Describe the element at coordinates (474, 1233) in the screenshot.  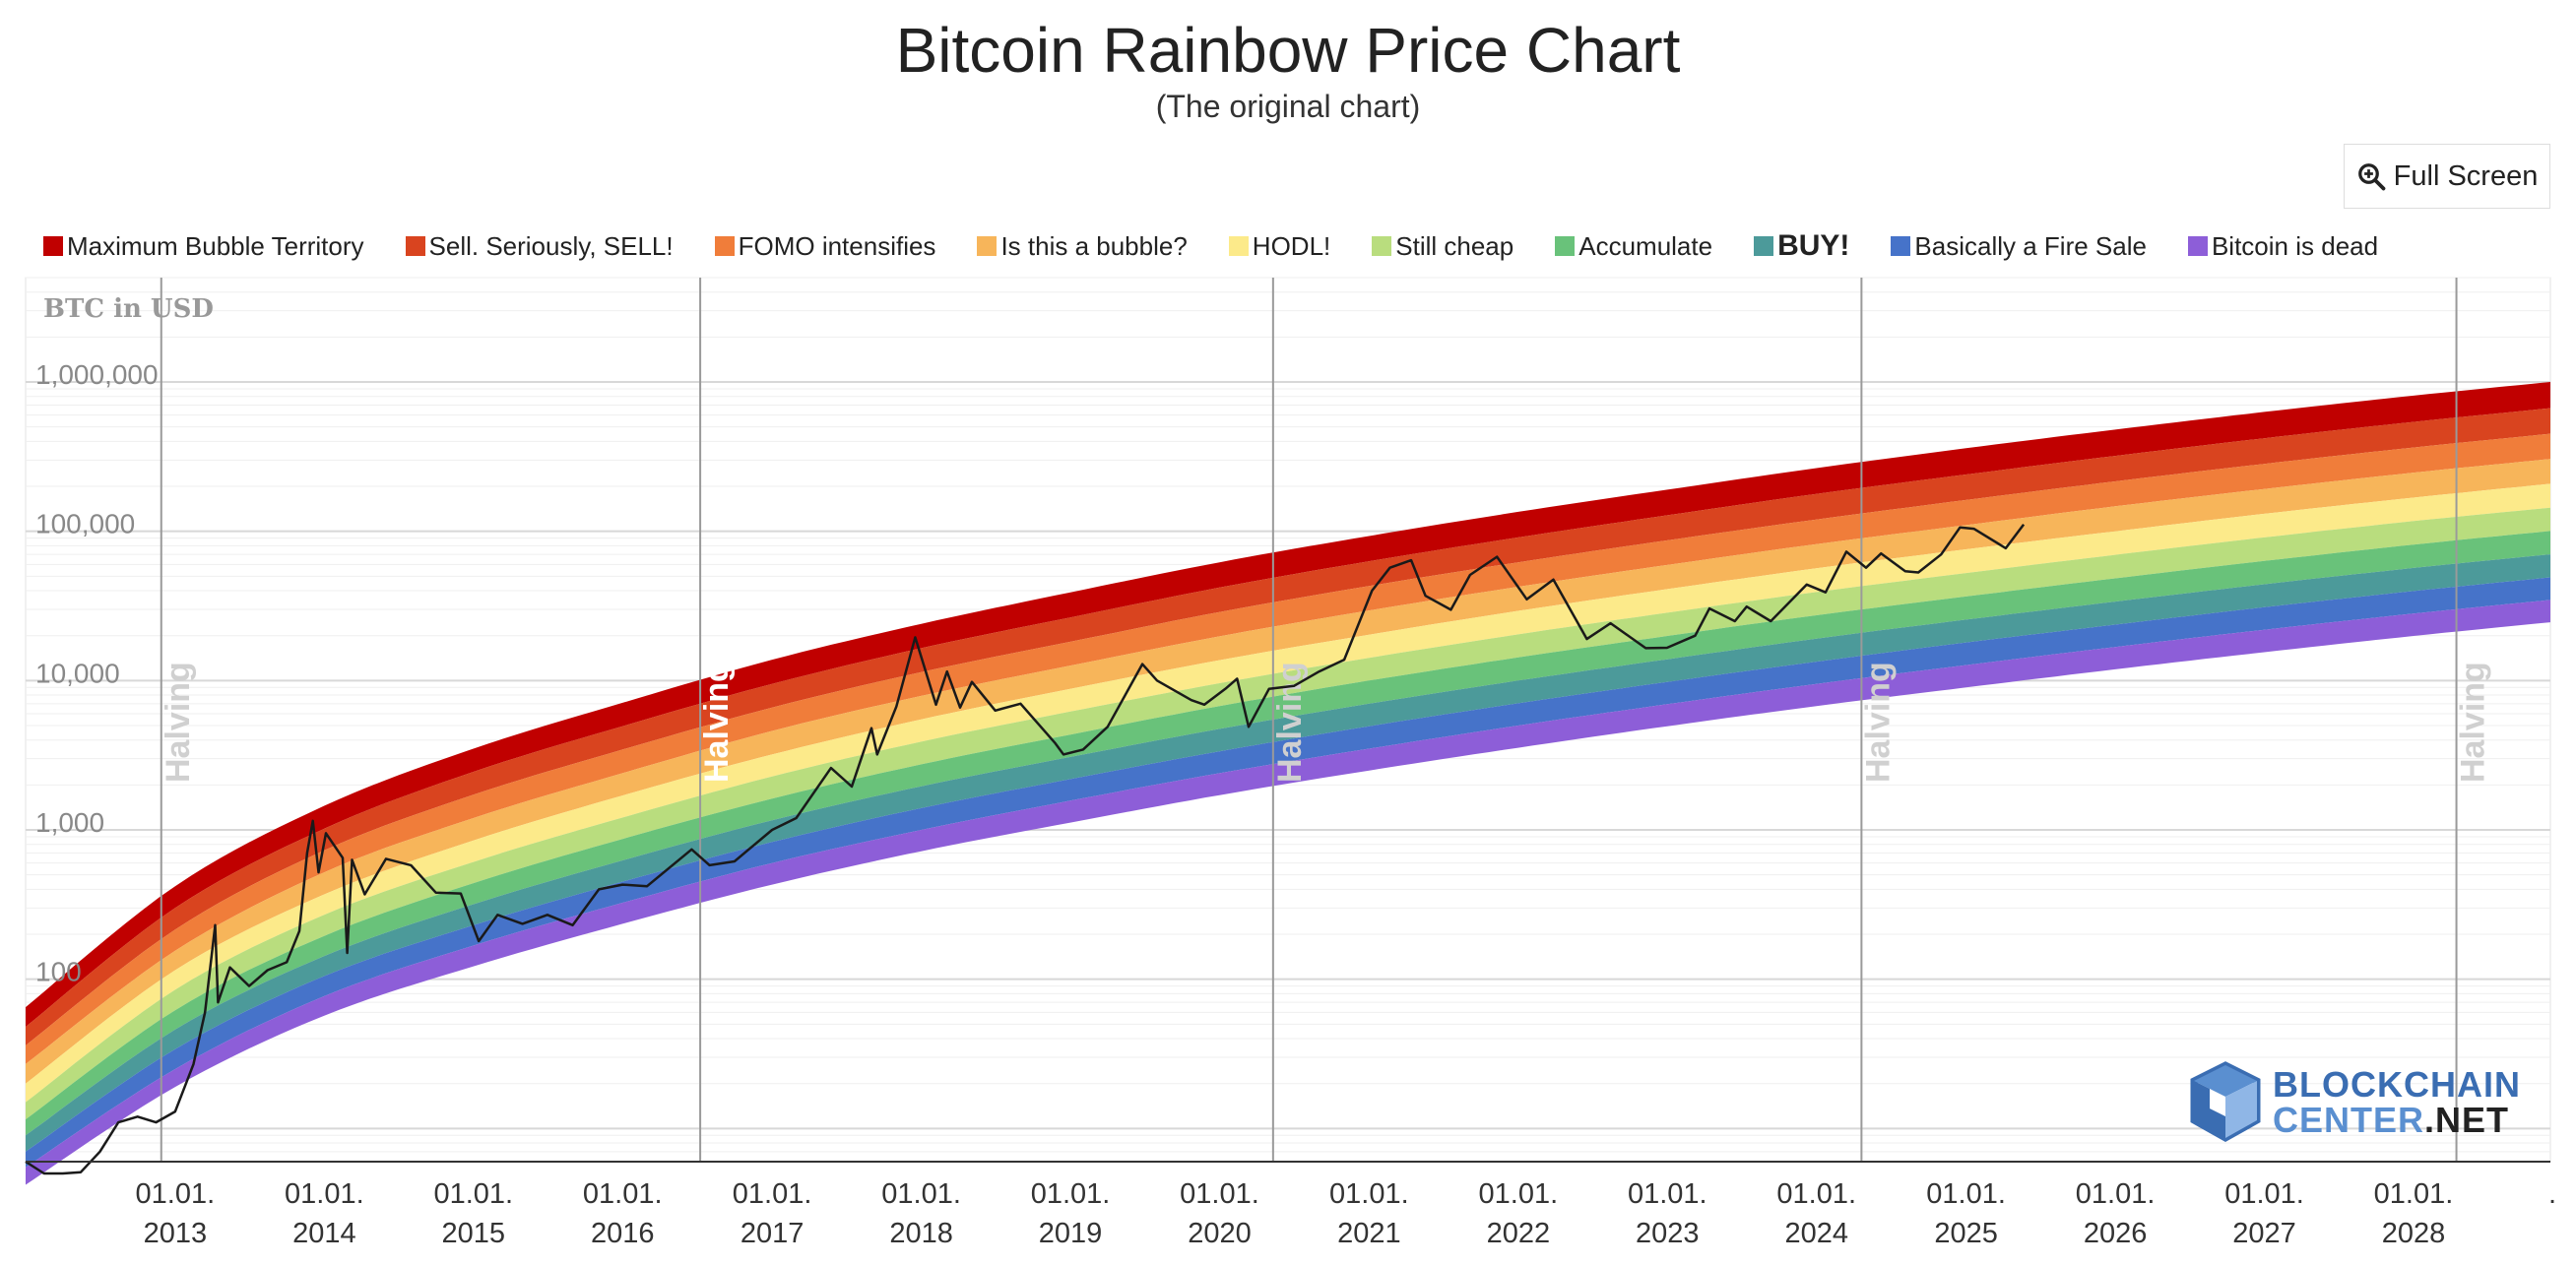
I see `x-tick-year: 2015` at that location.